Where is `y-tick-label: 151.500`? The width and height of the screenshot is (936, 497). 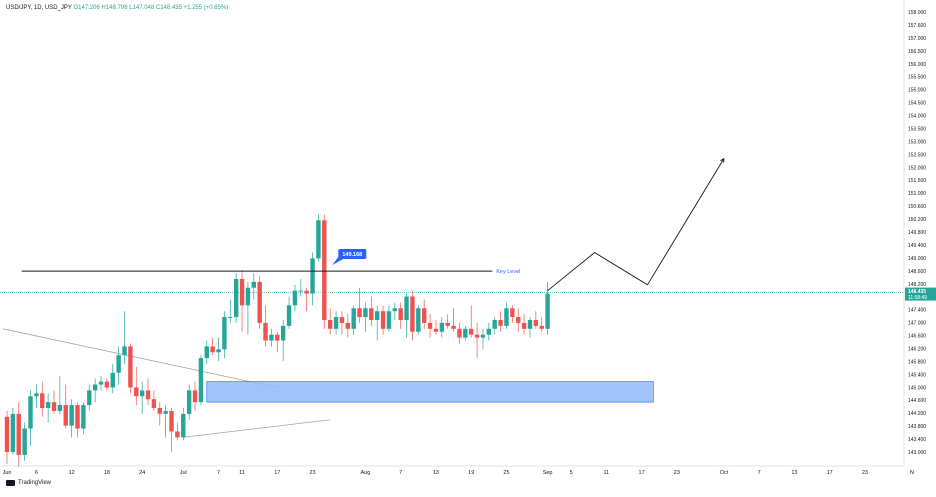 y-tick-label: 151.500 is located at coordinates (917, 181).